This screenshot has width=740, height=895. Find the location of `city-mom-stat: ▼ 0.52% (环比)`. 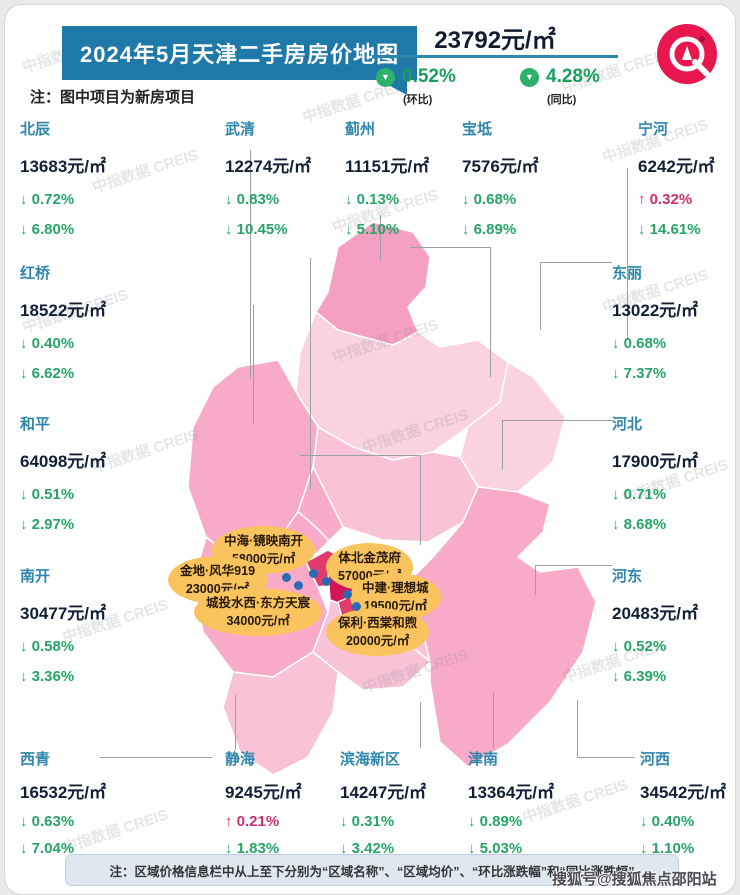

city-mom-stat: ▼ 0.52% (环比) is located at coordinates (416, 86).